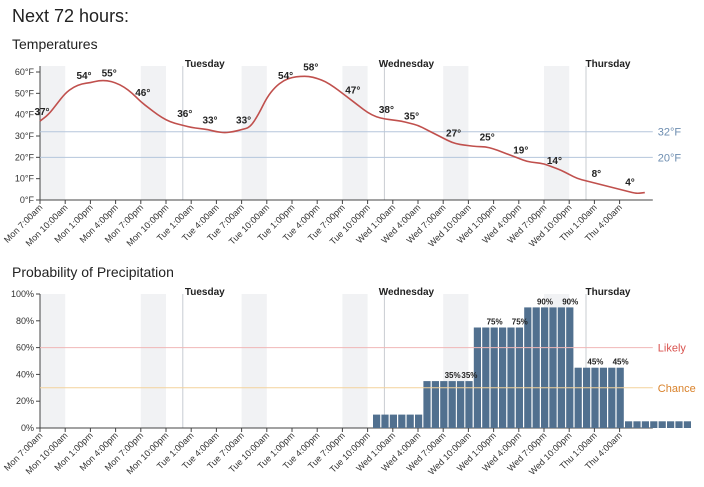 Image resolution: width=704 pixels, height=487 pixels. Describe the element at coordinates (607, 64) in the screenshot. I see `temp-day-label: Thursday` at that location.